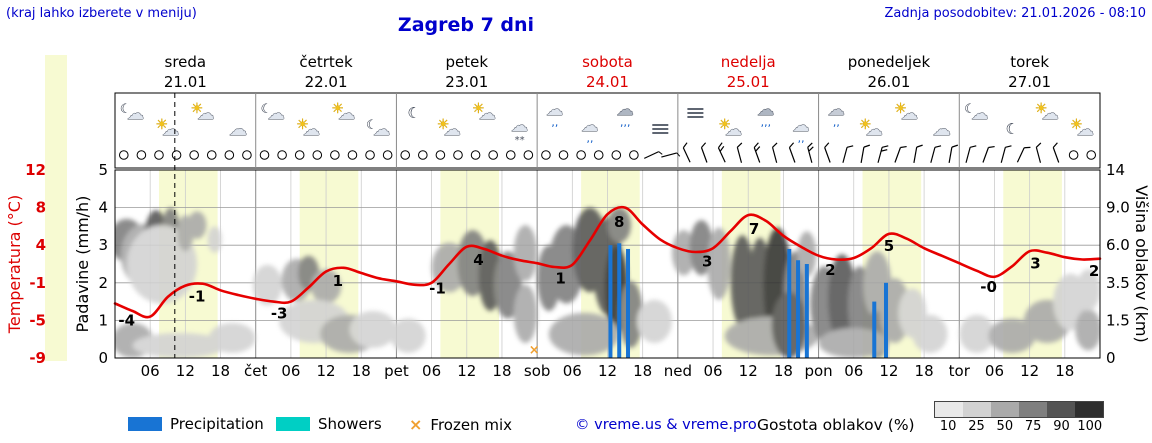 Image resolution: width=1152 pixels, height=443 pixels. Describe the element at coordinates (534, 350) in the screenshot. I see `frozen-mix-mark: ×` at that location.